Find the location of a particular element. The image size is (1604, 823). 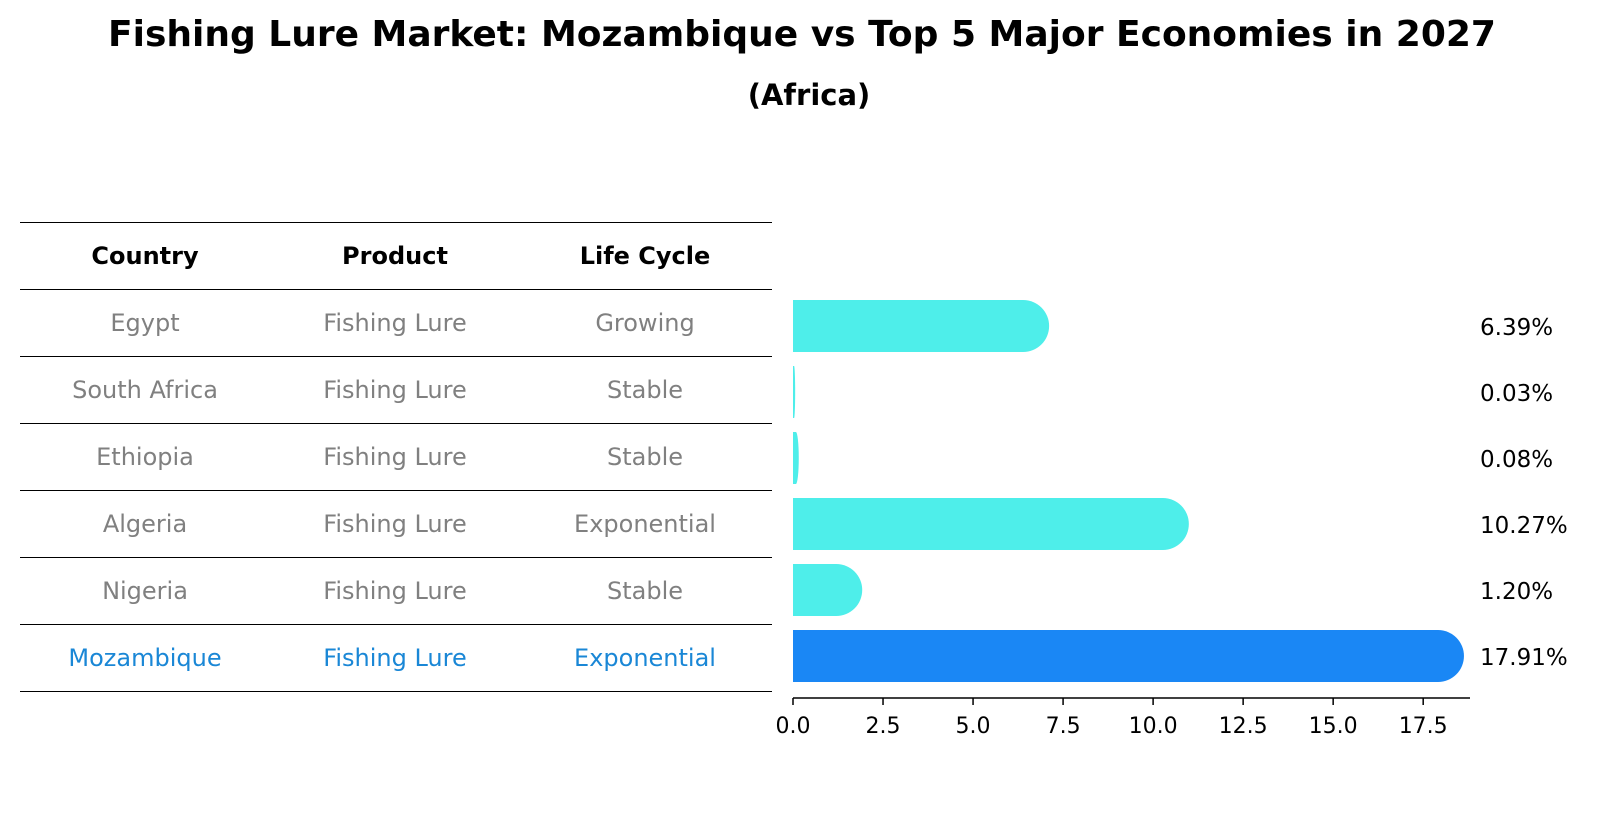

country-cell: Ethiopia is located at coordinates (145, 457).